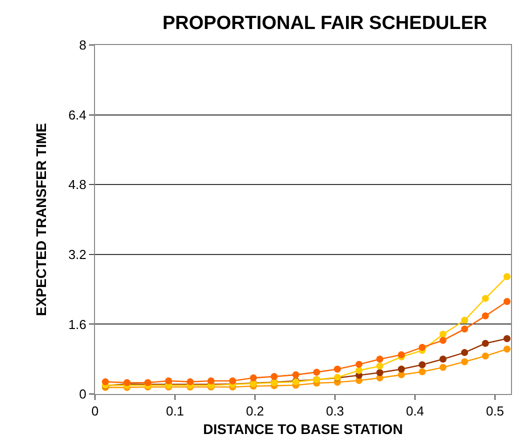 The width and height of the screenshot is (524, 446). What do you see at coordinates (82, 394) in the screenshot?
I see `y-tick-label: 0` at bounding box center [82, 394].